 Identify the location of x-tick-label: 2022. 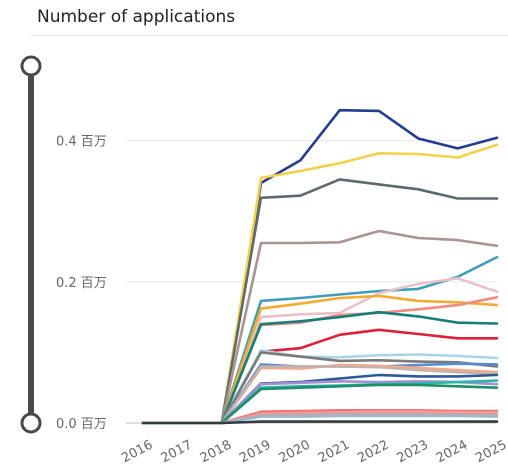
(373, 452).